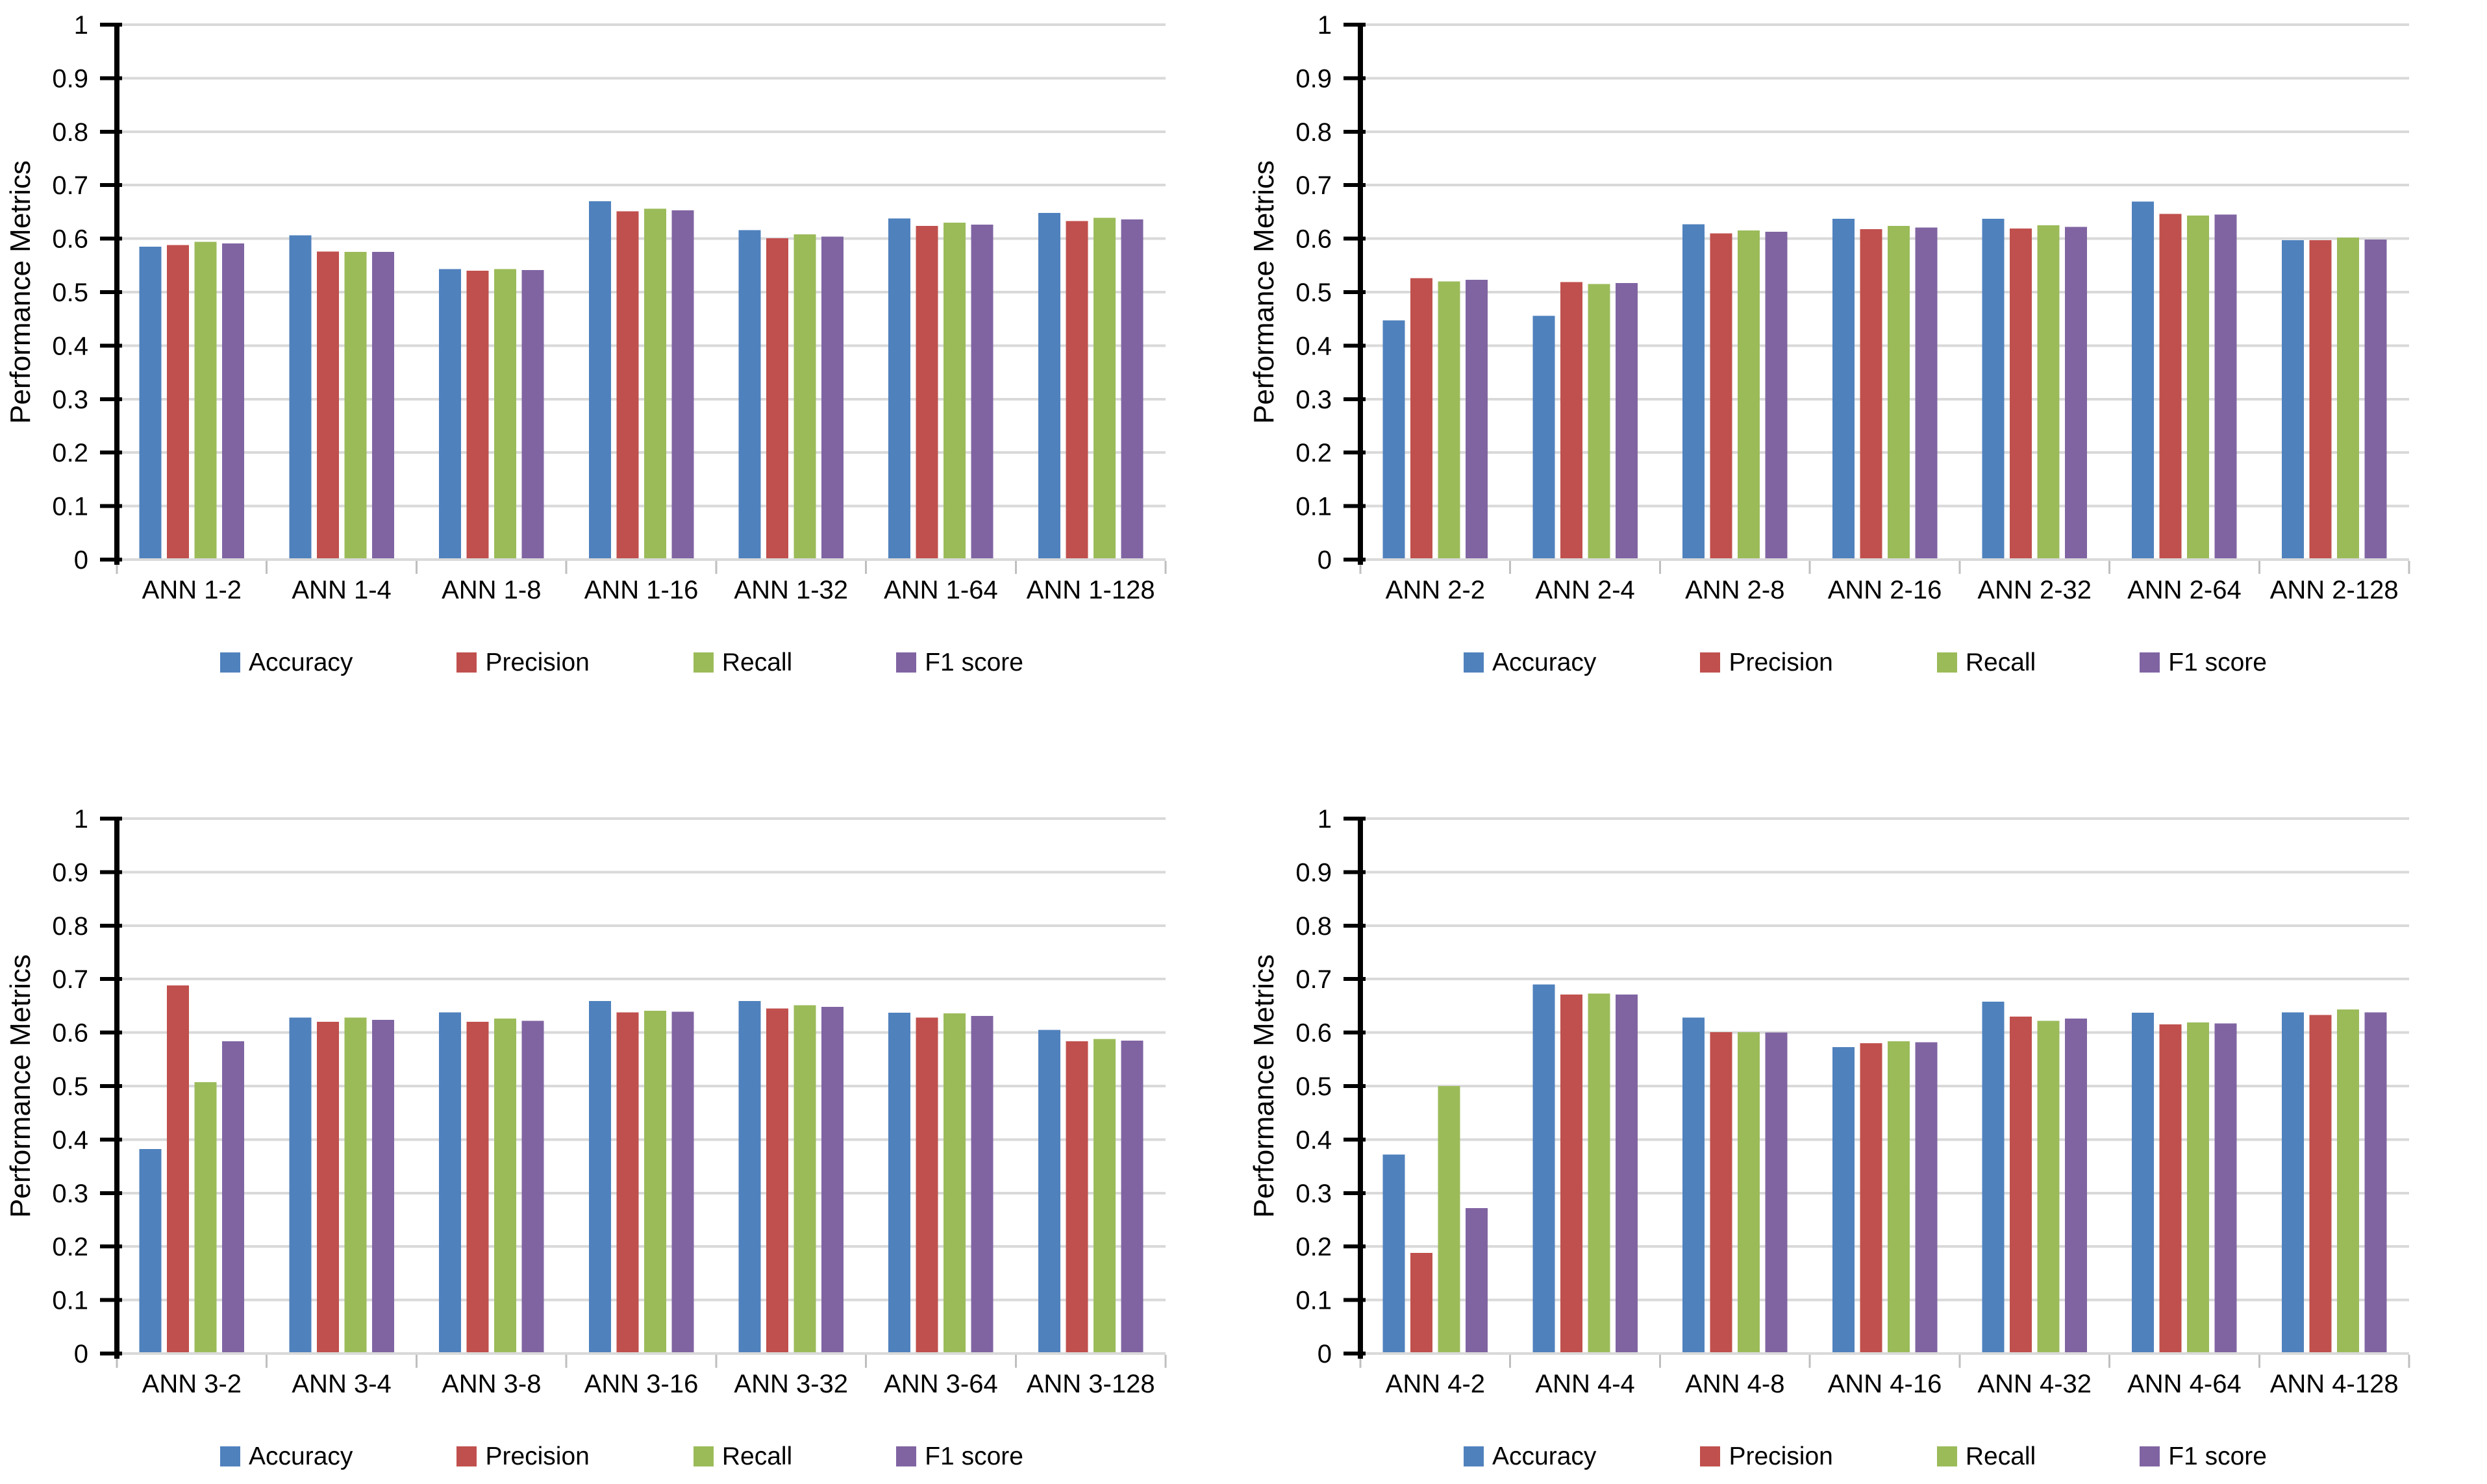 Image resolution: width=2487 pixels, height=1484 pixels. Describe the element at coordinates (491, 1384) in the screenshot. I see `x-category-label: ANN 3-8` at that location.